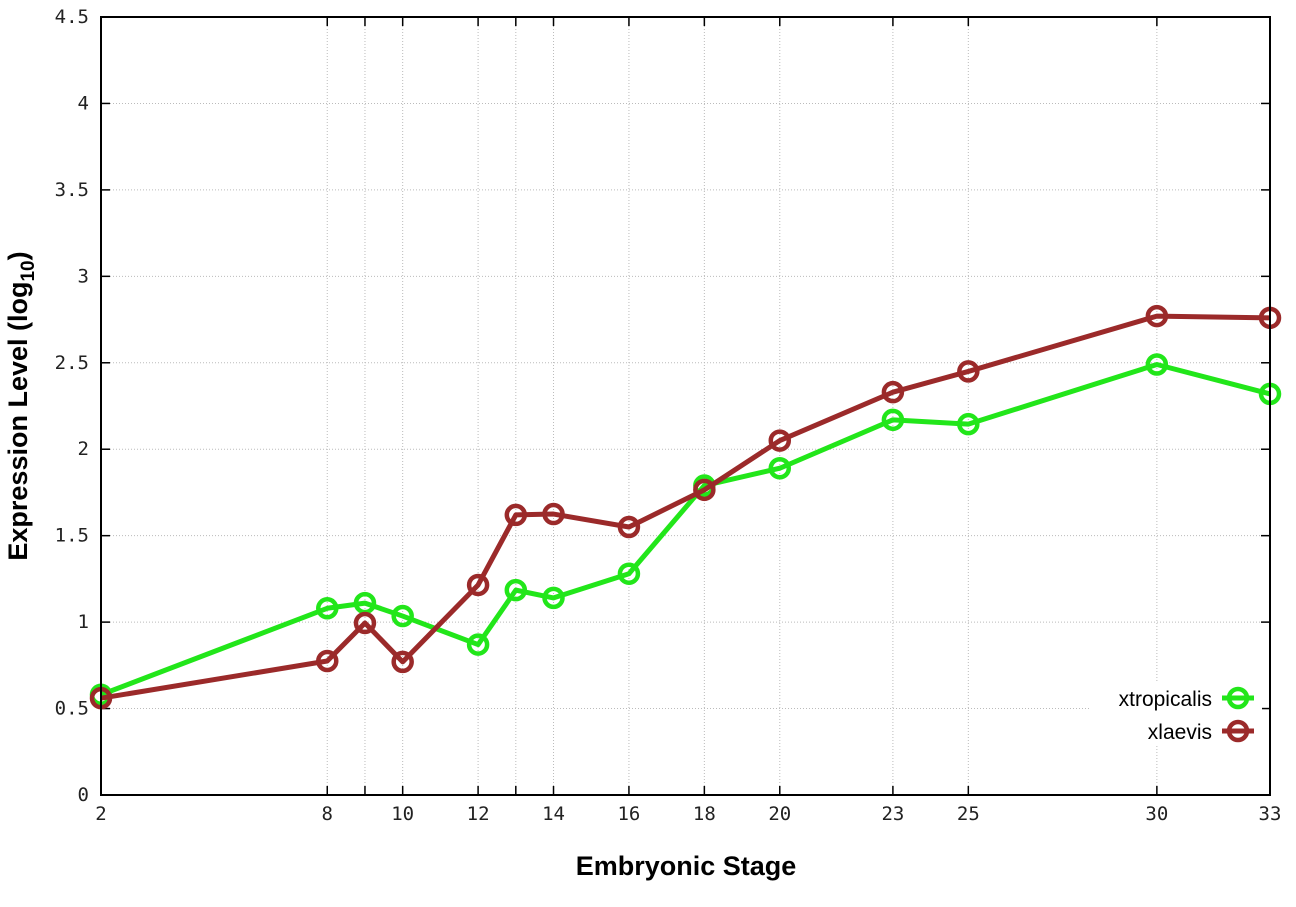 The image size is (1296, 907). What do you see at coordinates (628, 814) in the screenshot?
I see `x-tick-label: 16` at bounding box center [628, 814].